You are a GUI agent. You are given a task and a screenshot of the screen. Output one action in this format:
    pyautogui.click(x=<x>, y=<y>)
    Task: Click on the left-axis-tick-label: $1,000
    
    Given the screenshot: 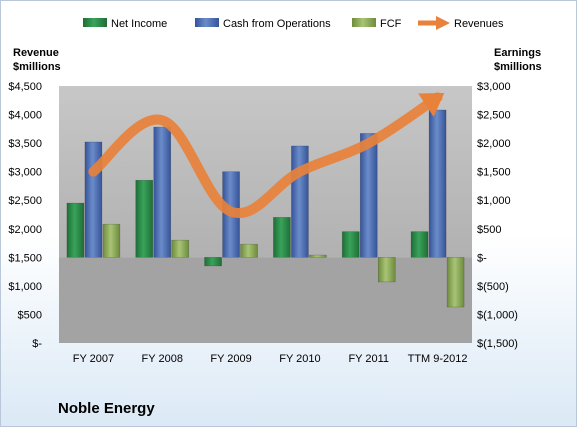 What is the action you would take?
    pyautogui.click(x=25, y=287)
    